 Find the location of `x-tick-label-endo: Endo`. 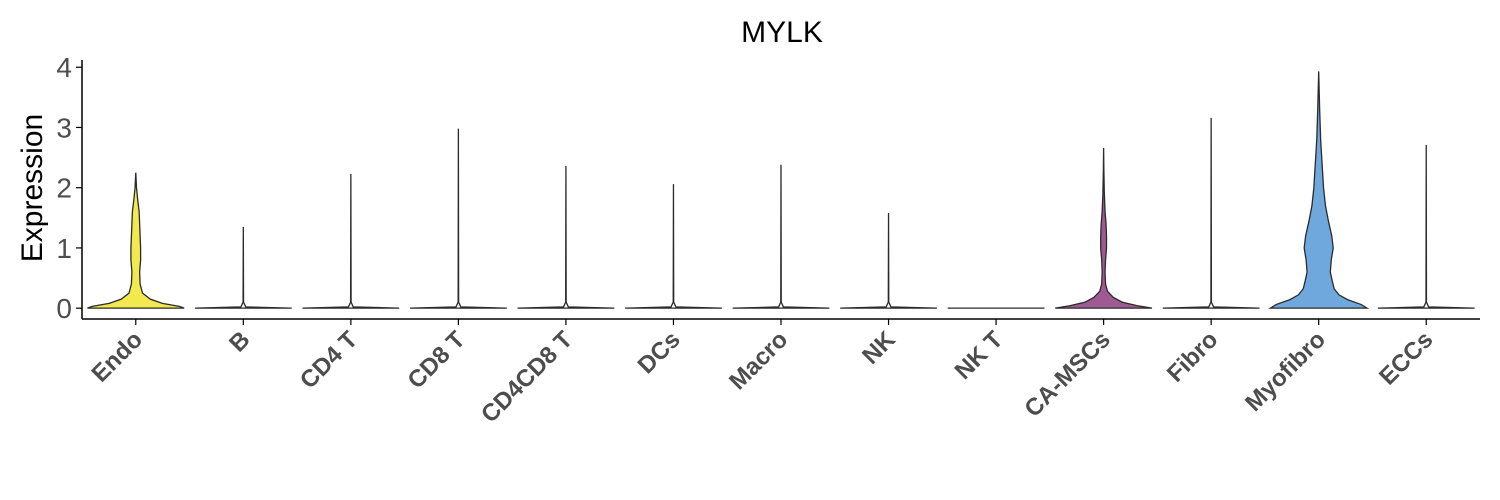

x-tick-label-endo: Endo is located at coordinates (117, 357).